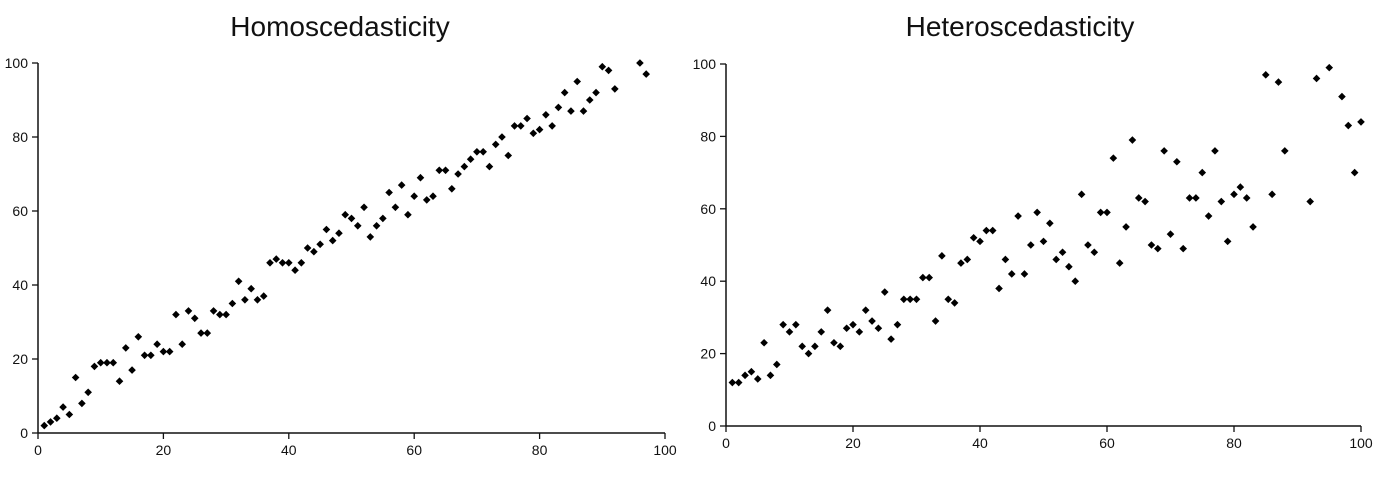  I want to click on chart-title: Heteroscedasticity, so click(1020, 26).